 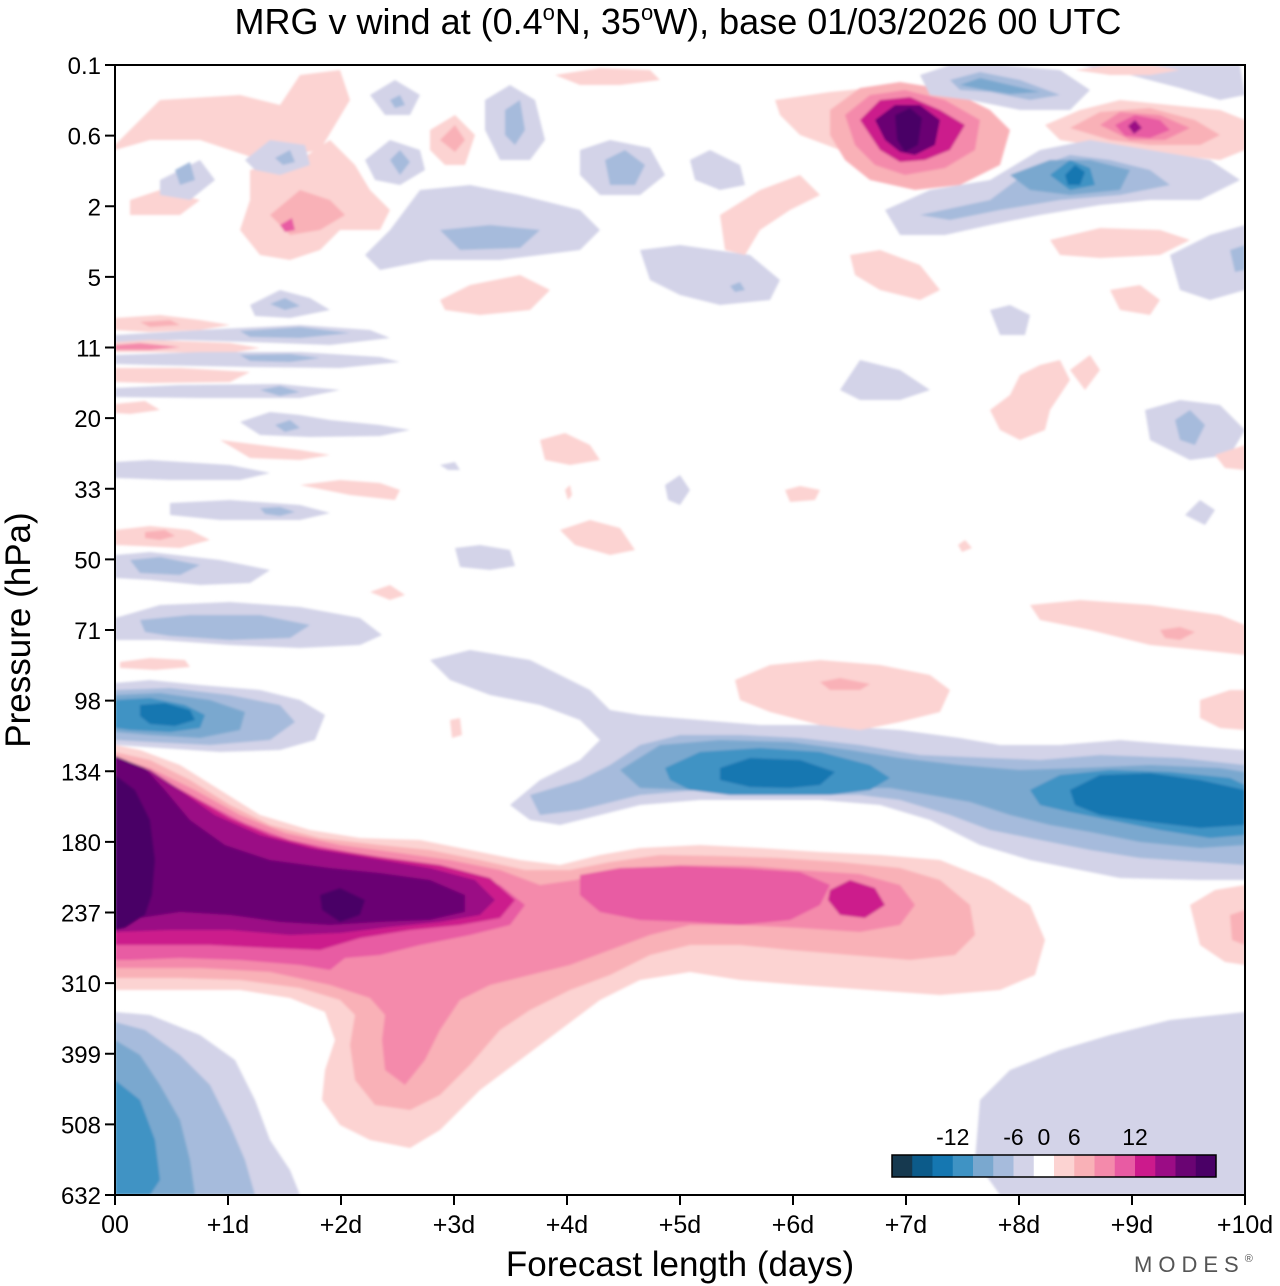 I want to click on y-tick: 71, so click(x=94, y=631).